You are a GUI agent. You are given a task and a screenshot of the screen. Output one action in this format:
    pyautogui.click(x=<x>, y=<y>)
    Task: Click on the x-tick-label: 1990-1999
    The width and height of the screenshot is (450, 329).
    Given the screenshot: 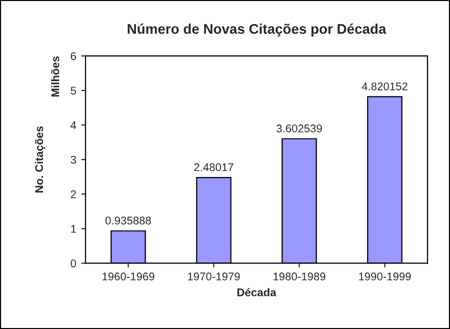 What is the action you would take?
    pyautogui.click(x=385, y=276)
    